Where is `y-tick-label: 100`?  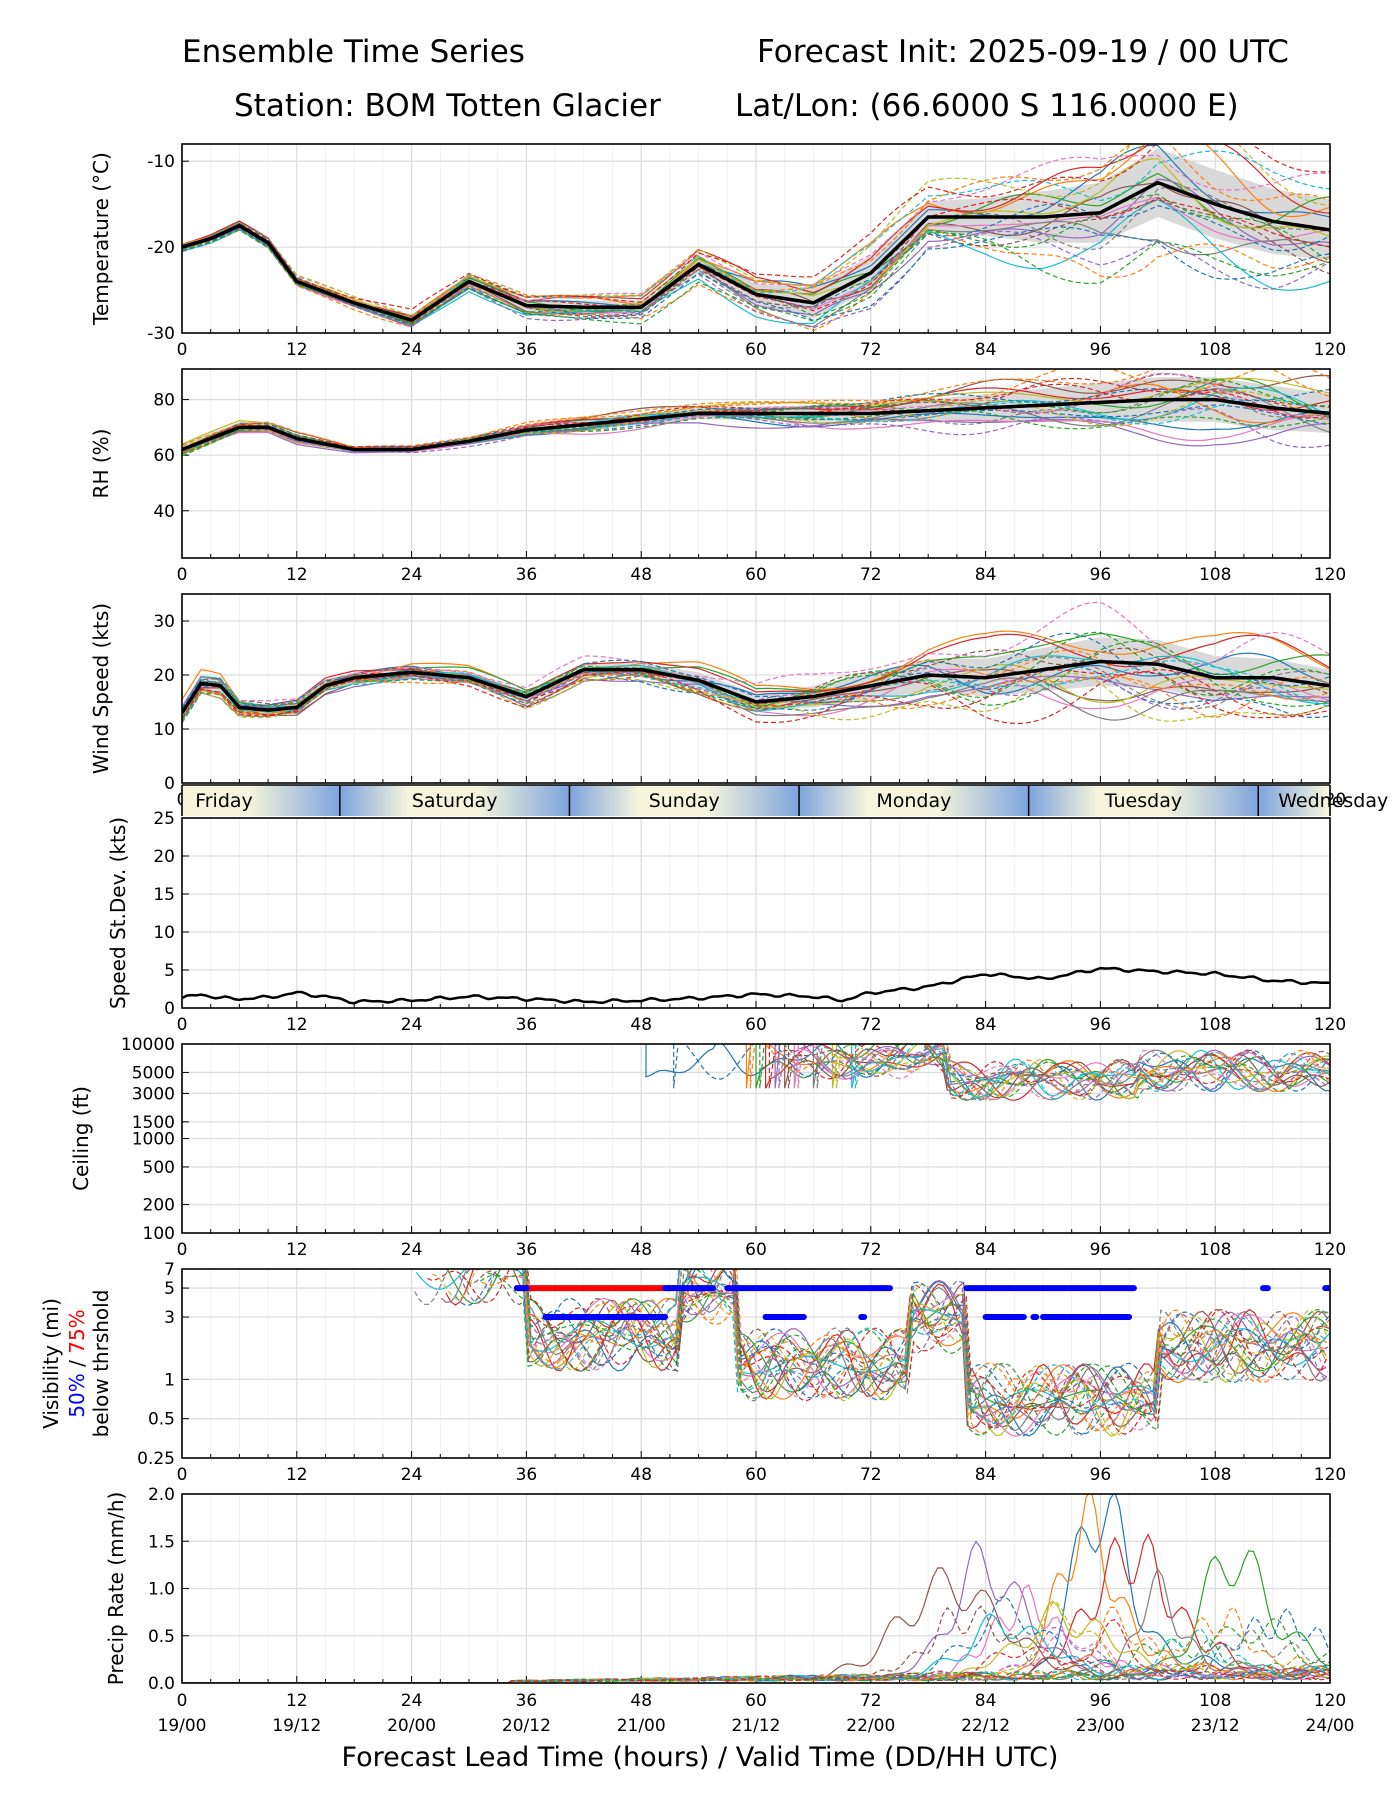 y-tick-label: 100 is located at coordinates (159, 1234).